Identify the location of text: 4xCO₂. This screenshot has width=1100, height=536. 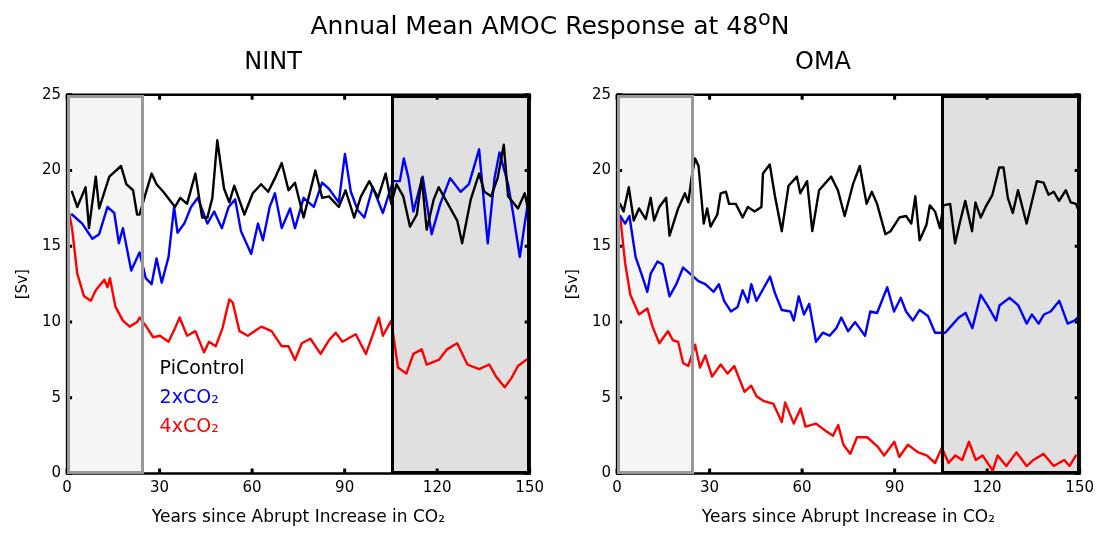
(189, 425).